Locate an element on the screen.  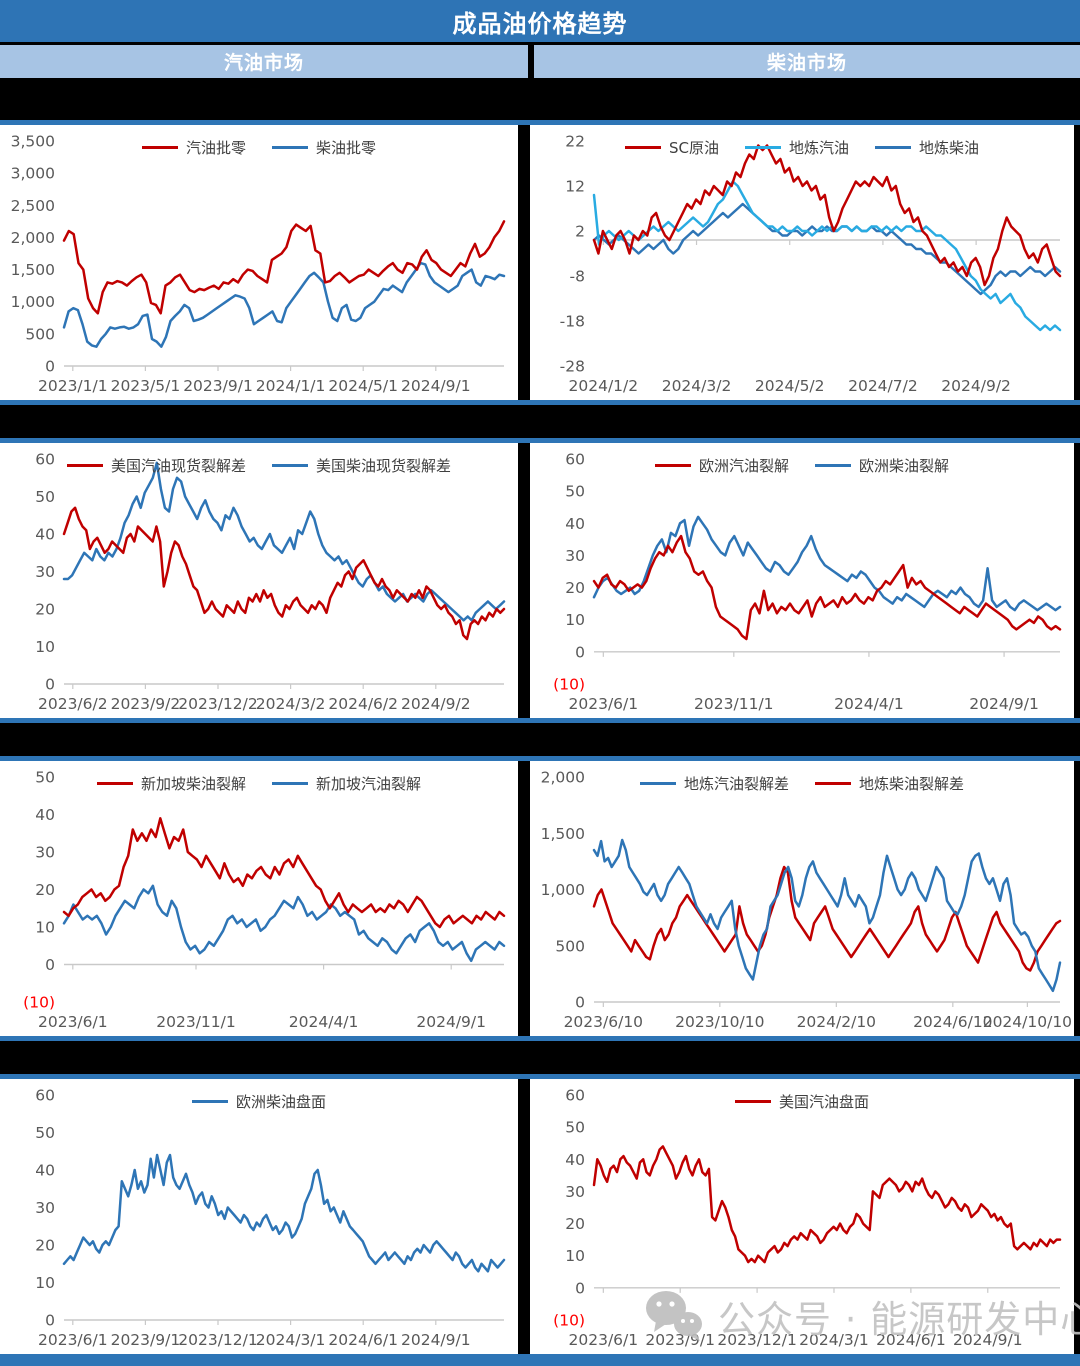
y-tick-label: 1,500 is located at coordinates (563, 834).